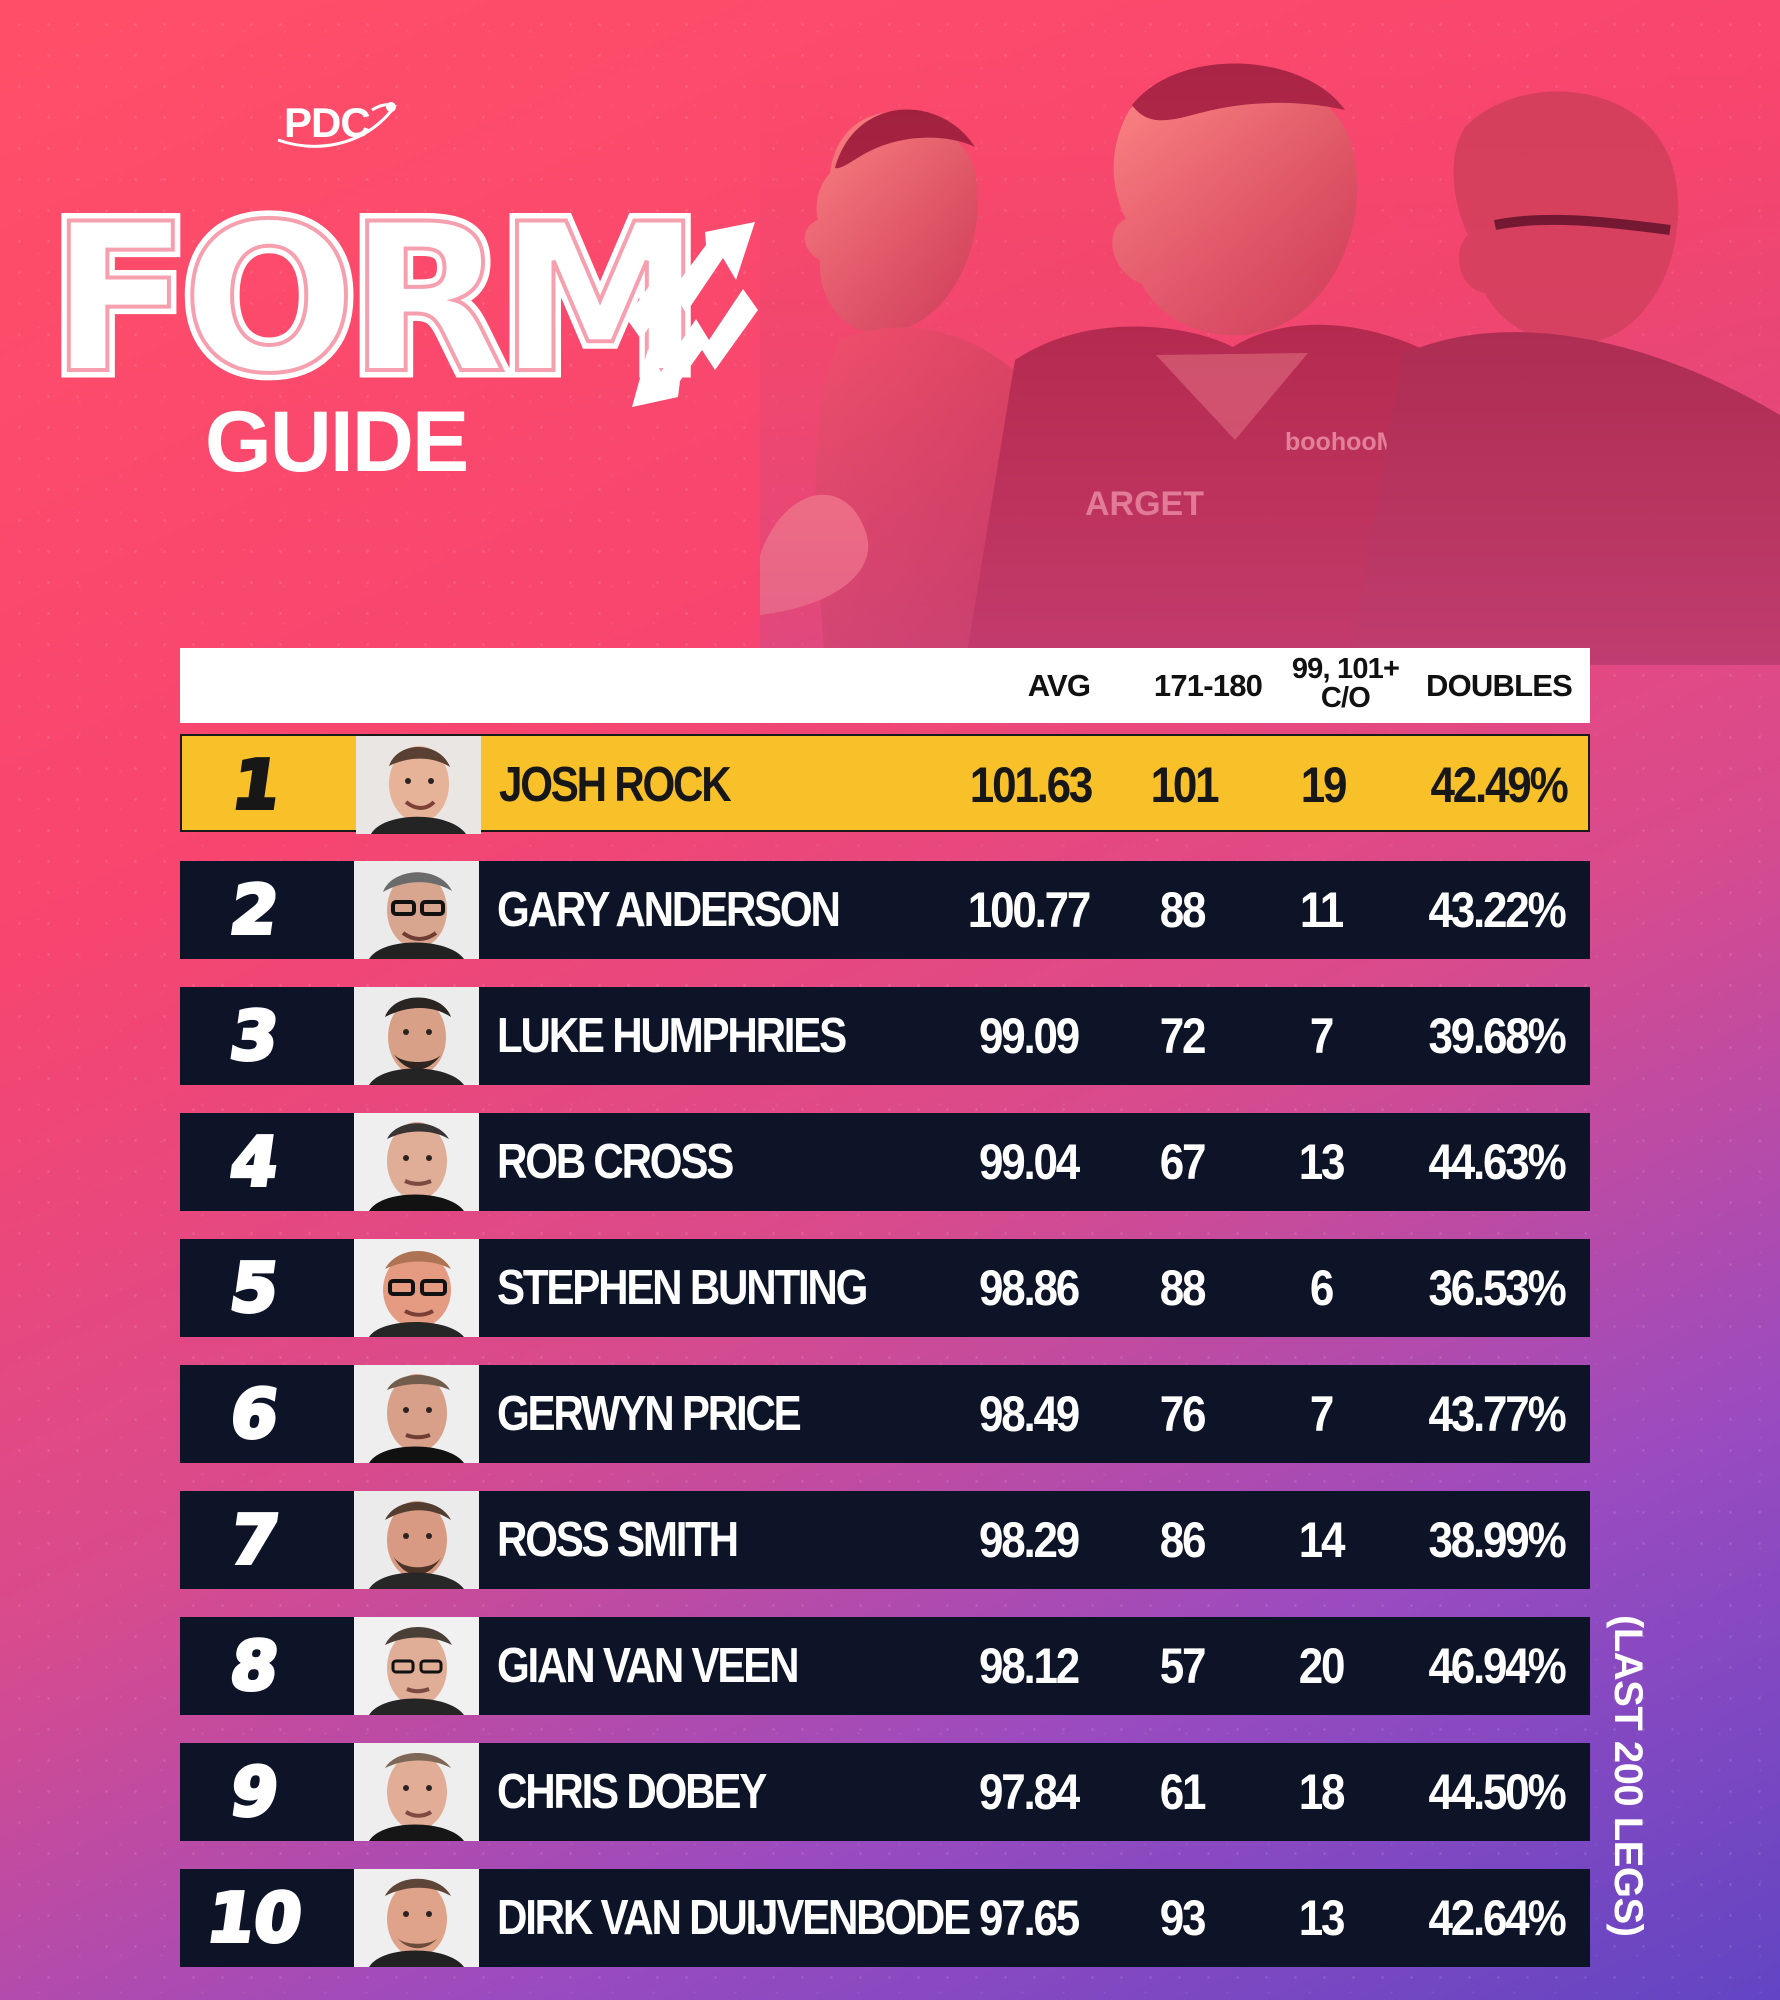  I want to click on checkouts-value: 19, so click(1324, 785).